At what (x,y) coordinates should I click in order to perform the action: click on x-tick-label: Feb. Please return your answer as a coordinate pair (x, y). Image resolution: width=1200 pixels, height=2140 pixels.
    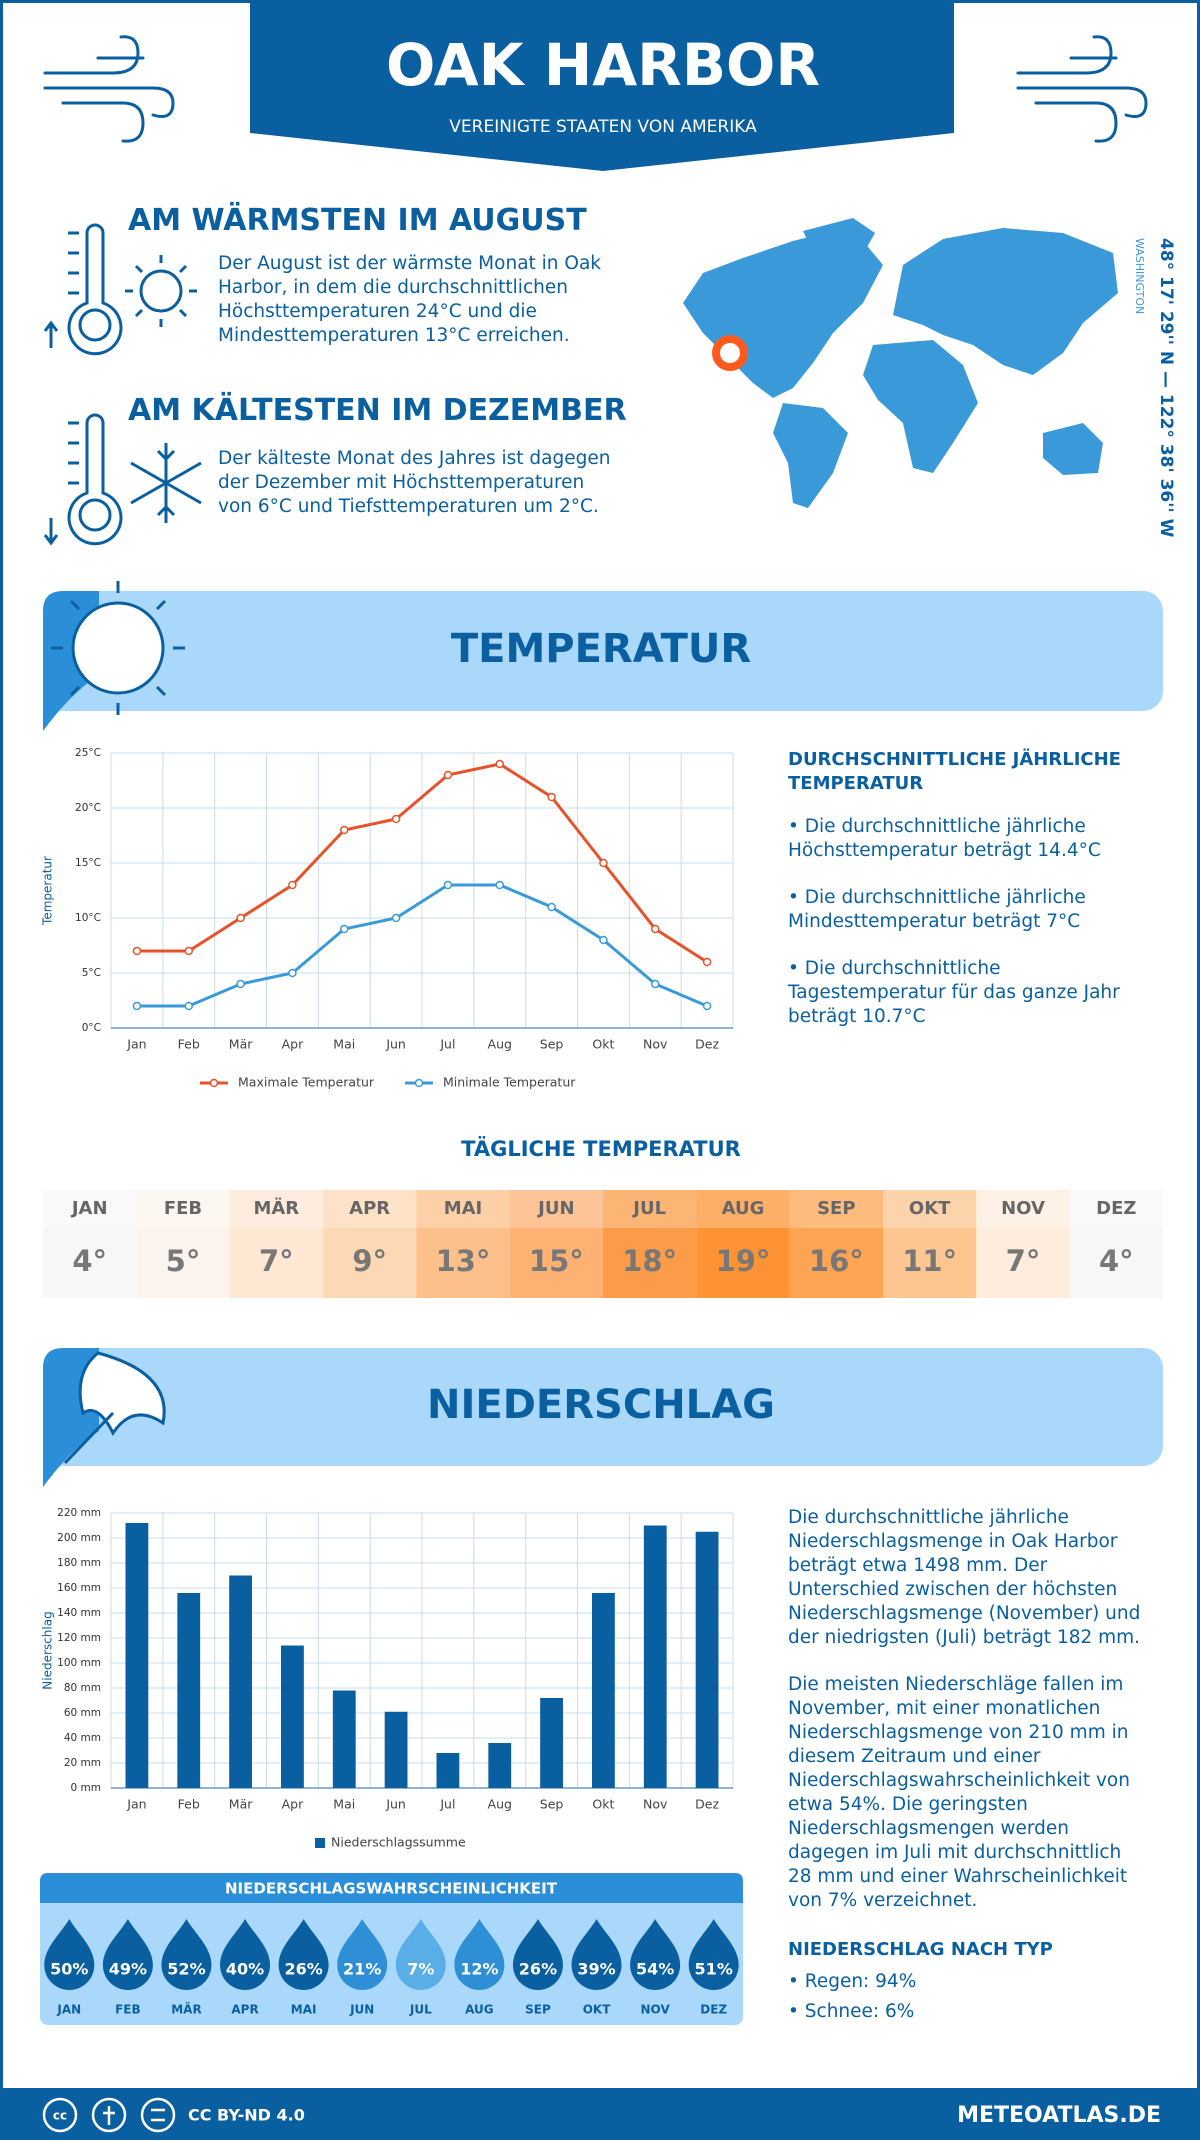
    Looking at the image, I should click on (189, 1044).